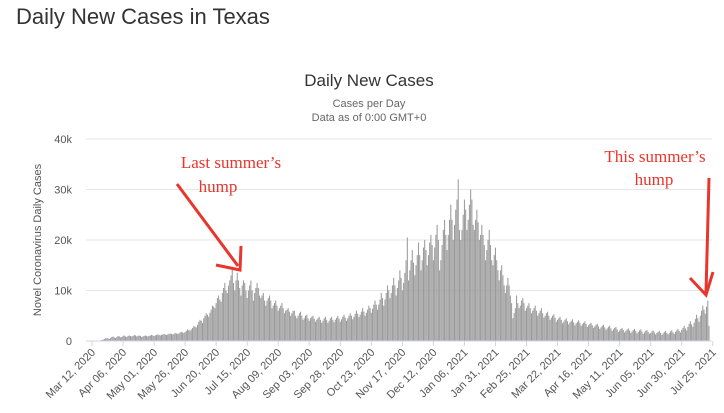 The image size is (724, 413). Describe the element at coordinates (207, 225) in the screenshot. I see `annotation-last-summer-arrow` at that location.